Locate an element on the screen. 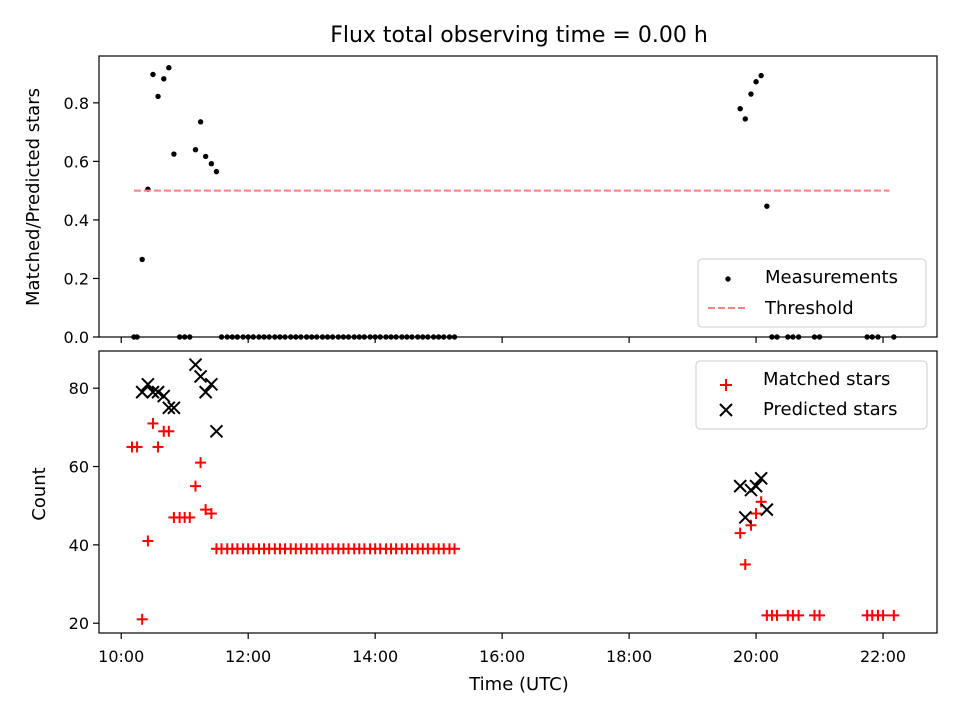 The height and width of the screenshot is (720, 960). bottom-legend: Matched stars Predicted stars is located at coordinates (811, 395).